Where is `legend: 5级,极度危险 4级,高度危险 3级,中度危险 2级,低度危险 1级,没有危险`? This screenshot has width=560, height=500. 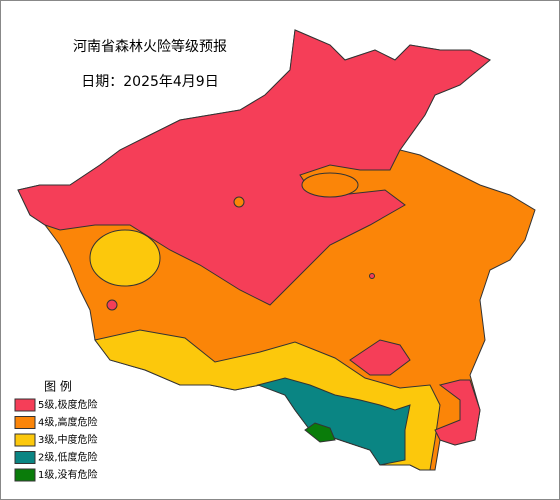 legend: 5级,极度危险 4级,高度危险 3级,中度危险 2级,低度危险 1级,没有危险 is located at coordinates (56, 440).